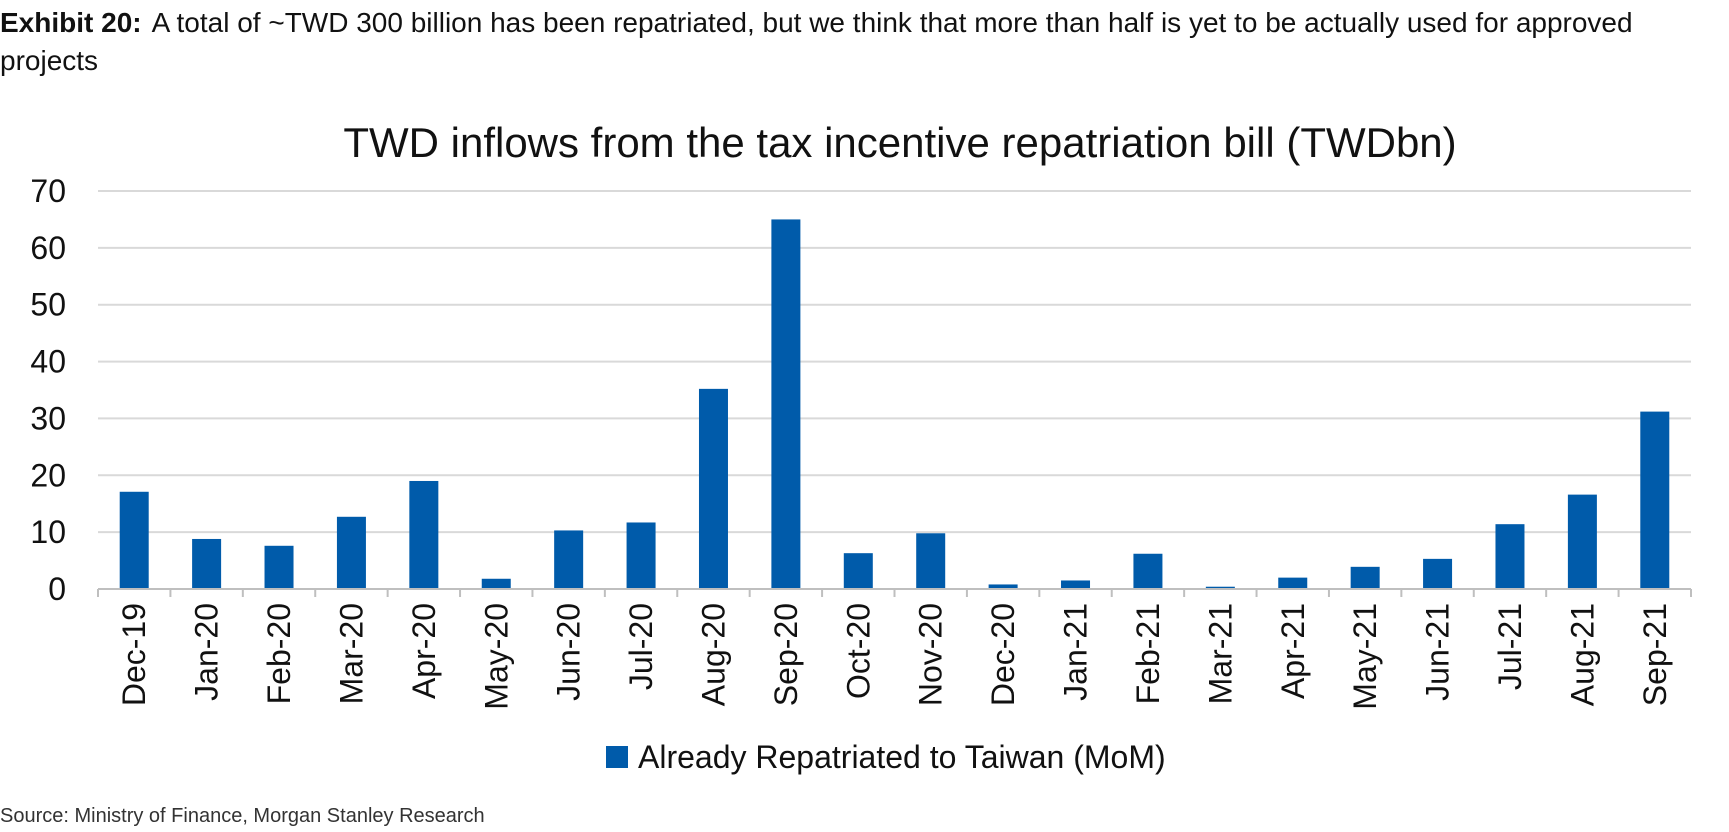 The height and width of the screenshot is (832, 1729). I want to click on x-tick-label: Feb-20, so click(279, 653).